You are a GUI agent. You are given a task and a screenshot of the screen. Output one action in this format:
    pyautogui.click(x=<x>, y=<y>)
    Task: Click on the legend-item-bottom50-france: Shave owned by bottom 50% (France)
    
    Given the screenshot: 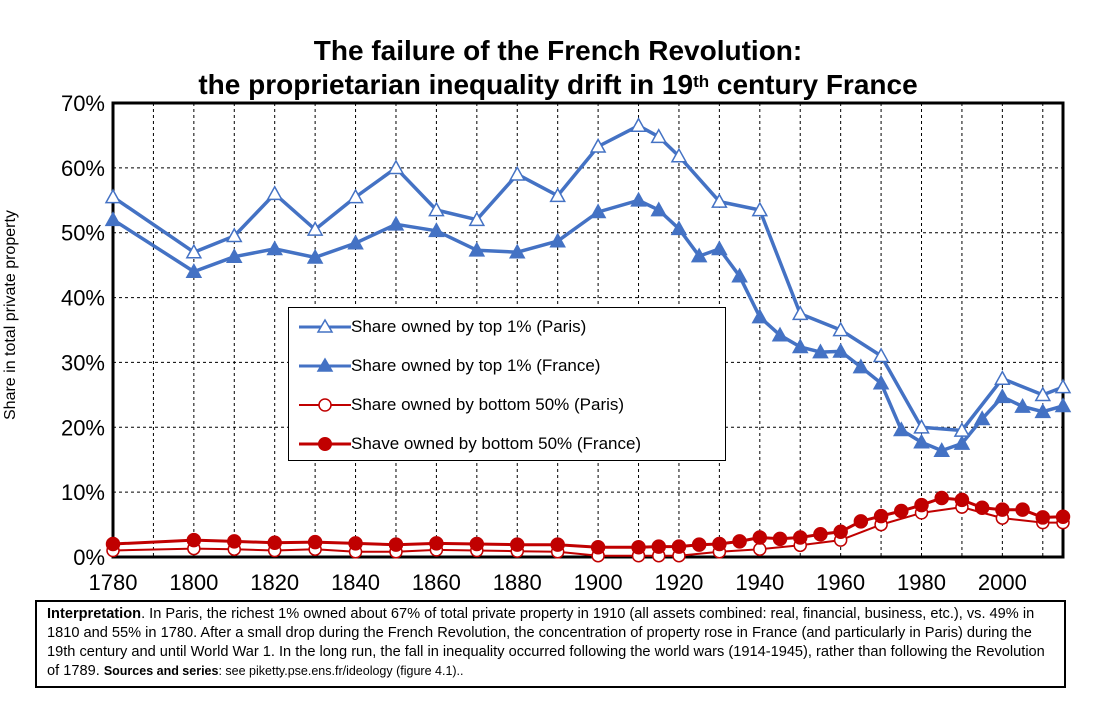 What is the action you would take?
    pyautogui.click(x=507, y=444)
    